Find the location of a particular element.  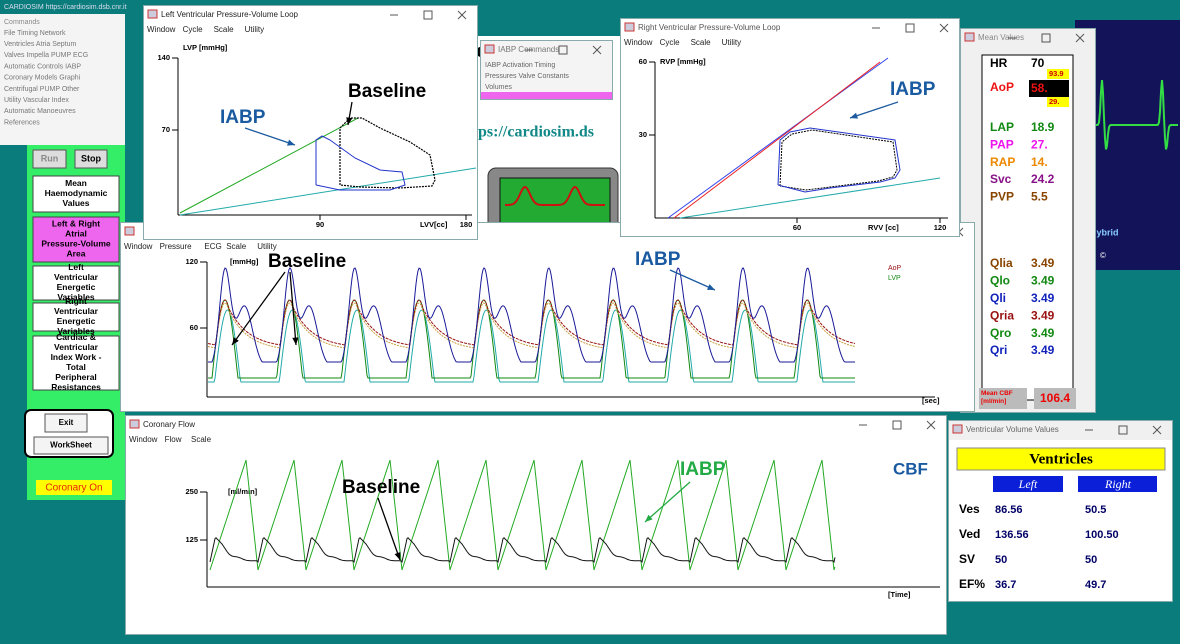

nav-button-label: Left & Right Atrial Pressure-Volume Area is located at coordinates (76, 239).